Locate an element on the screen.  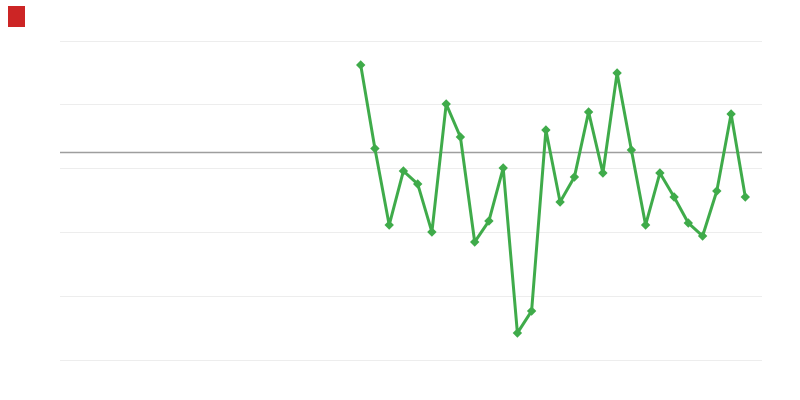
red-marker is located at coordinates (16, 16).